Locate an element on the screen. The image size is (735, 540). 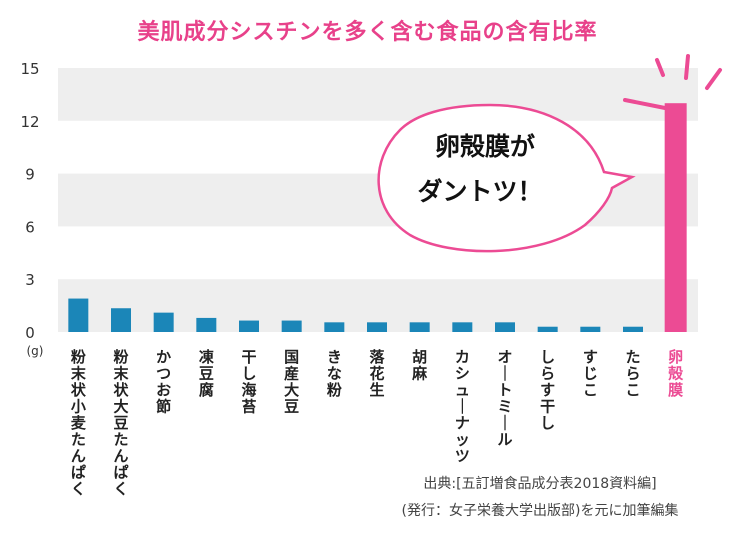
y-tick-label: 12 is located at coordinates (29, 122).